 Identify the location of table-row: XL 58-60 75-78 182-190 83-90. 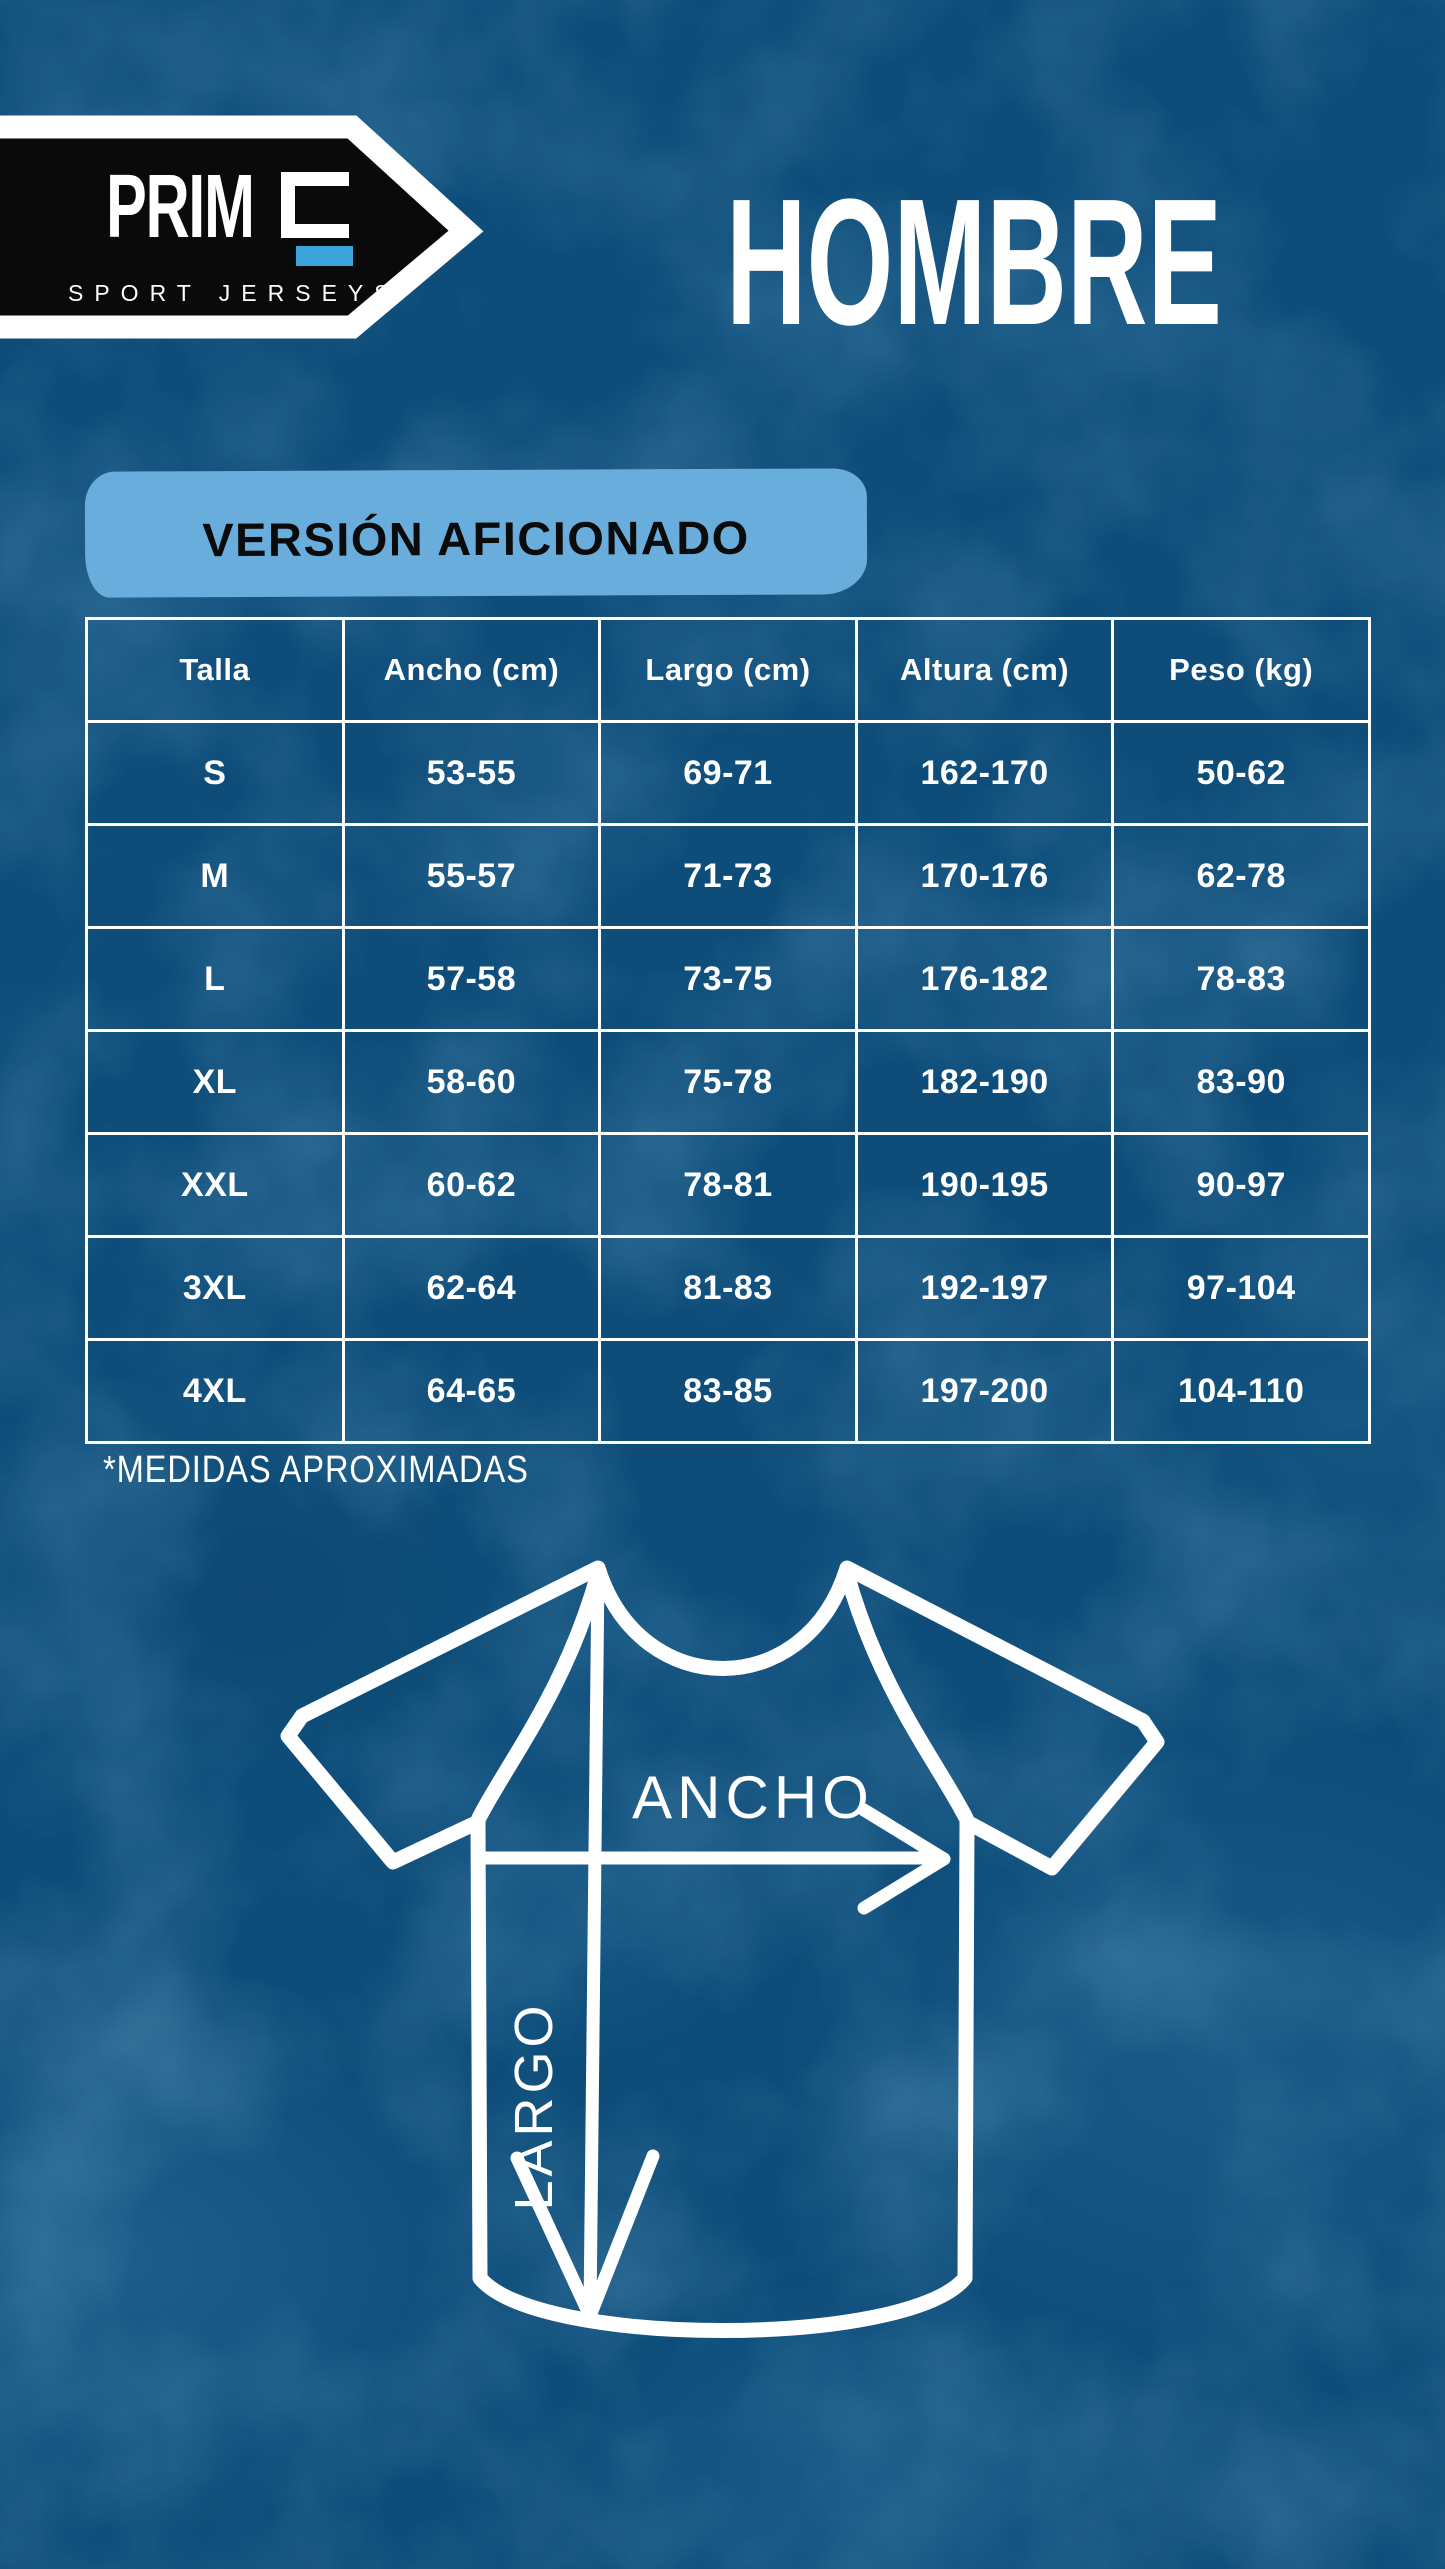
(728, 1082).